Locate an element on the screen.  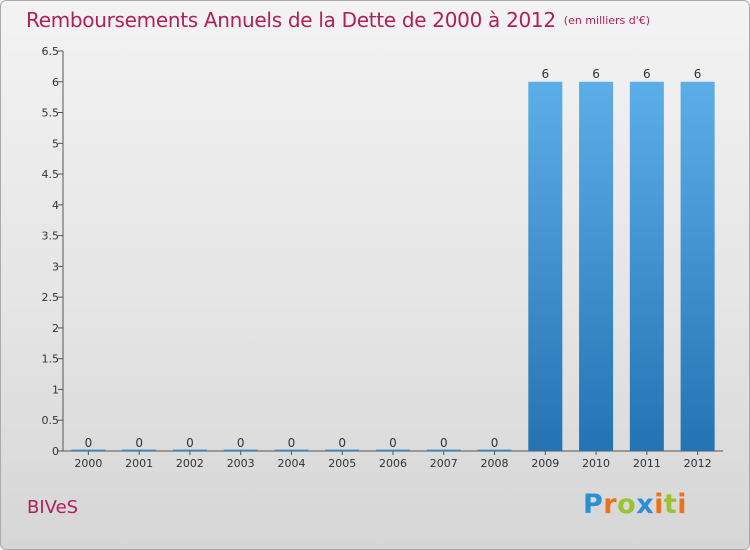
y-tick-label: 1 is located at coordinates (55, 389).